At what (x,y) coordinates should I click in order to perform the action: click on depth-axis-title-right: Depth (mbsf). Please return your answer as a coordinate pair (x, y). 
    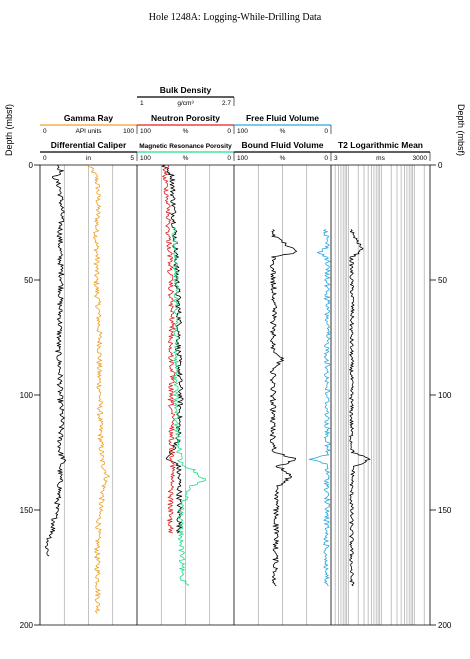
    Looking at the image, I should click on (461, 130).